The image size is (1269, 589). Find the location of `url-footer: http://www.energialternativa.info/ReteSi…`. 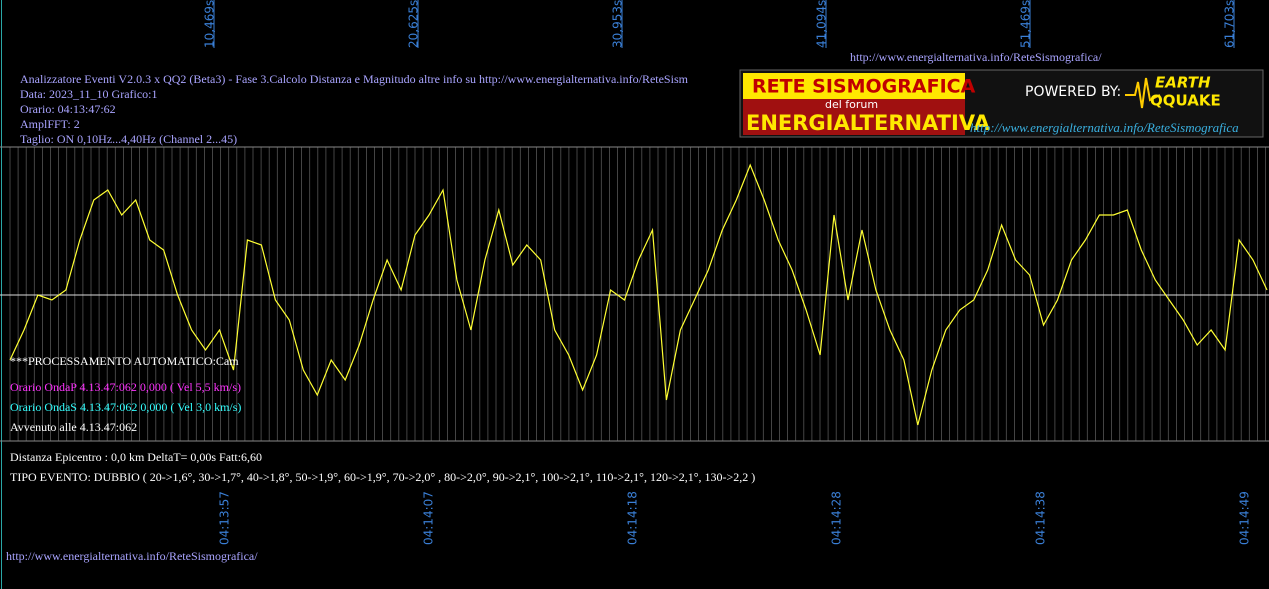

url-footer: http://www.energialternativa.info/ReteSi… is located at coordinates (132, 556).